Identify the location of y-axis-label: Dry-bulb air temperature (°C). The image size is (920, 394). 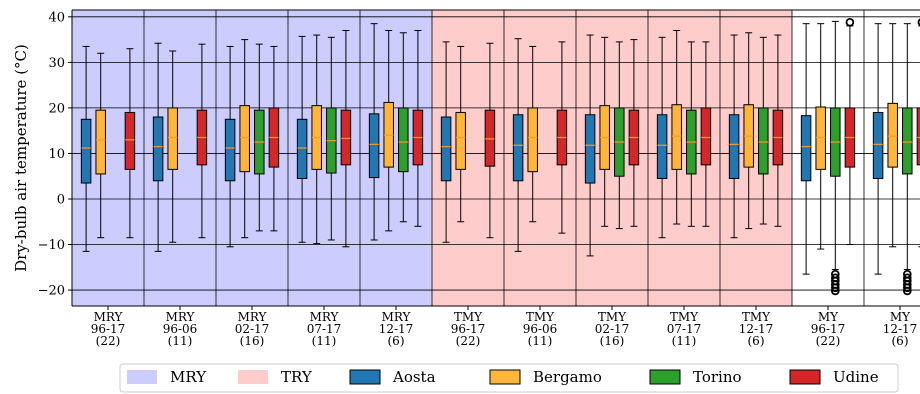
(21, 158).